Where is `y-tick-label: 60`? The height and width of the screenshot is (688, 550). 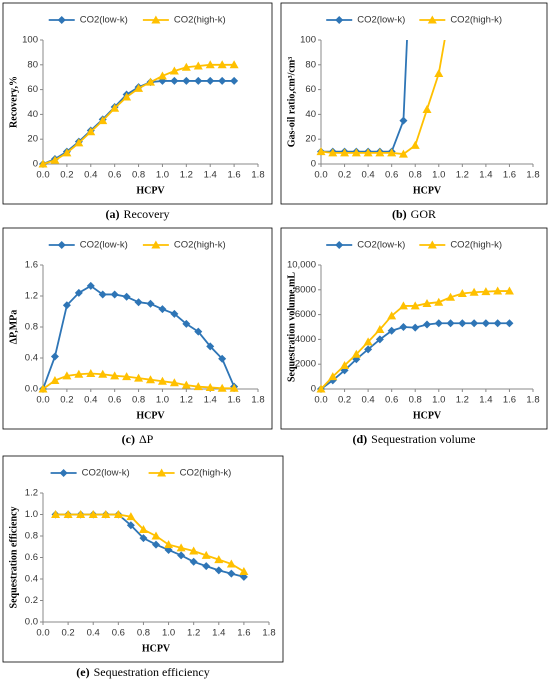 y-tick-label: 60 is located at coordinates (310, 89).